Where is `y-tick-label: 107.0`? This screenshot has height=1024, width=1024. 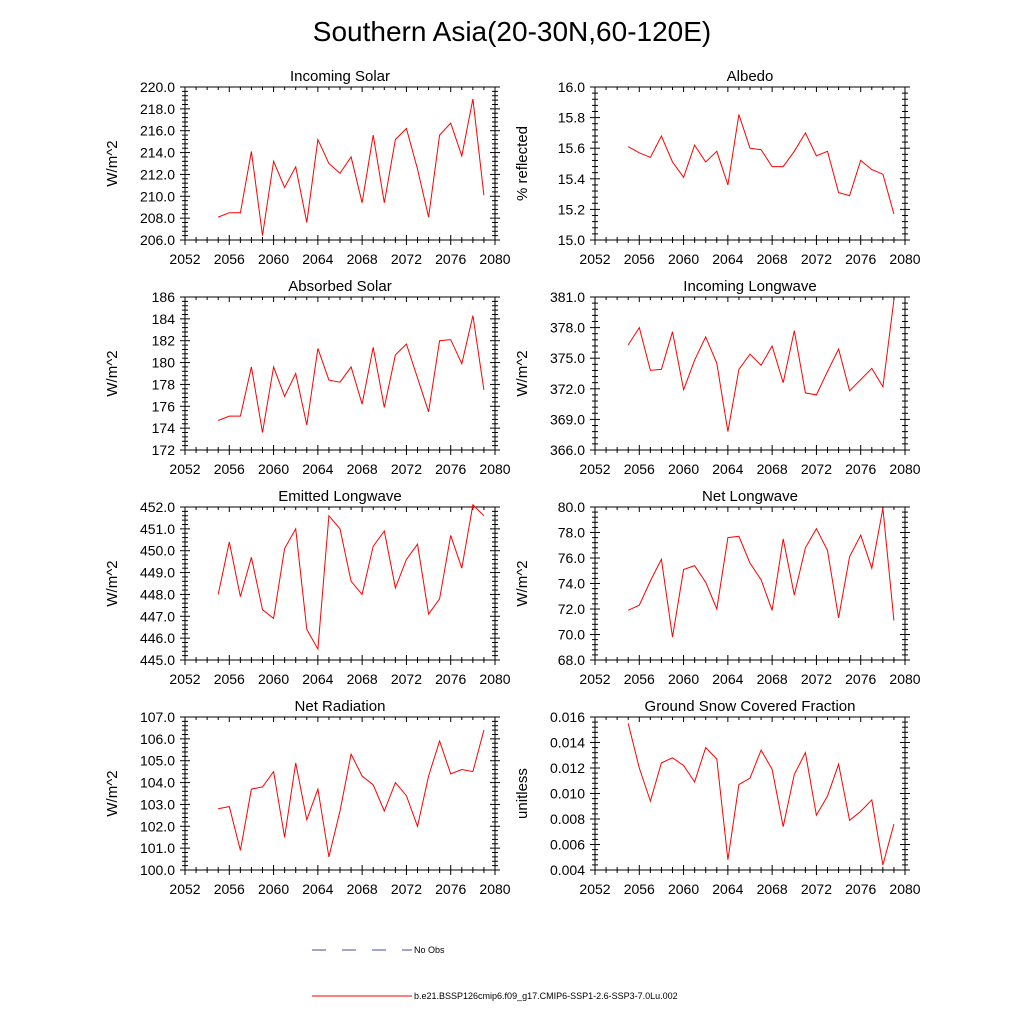
y-tick-label: 107.0 is located at coordinates (157, 717).